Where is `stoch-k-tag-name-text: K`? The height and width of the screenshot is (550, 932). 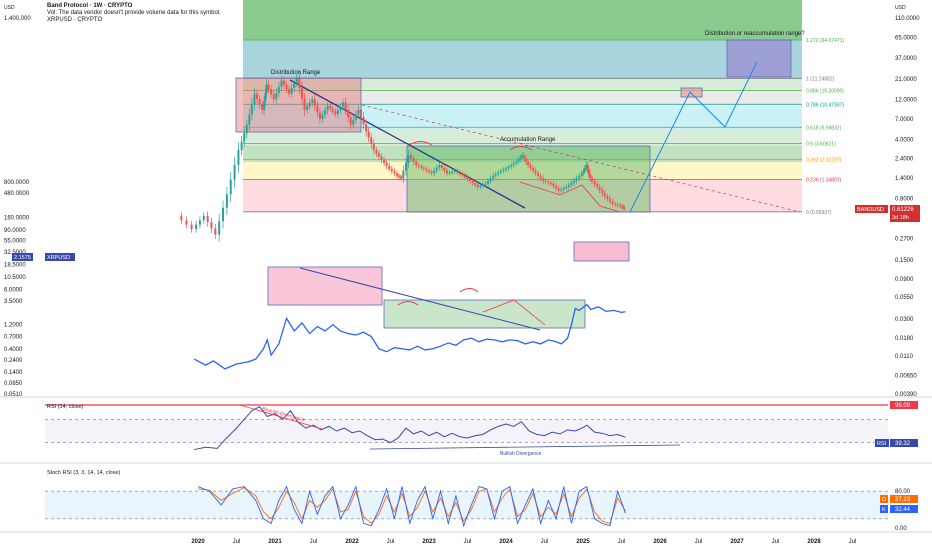 stoch-k-tag-name-text: K is located at coordinates (884, 510).